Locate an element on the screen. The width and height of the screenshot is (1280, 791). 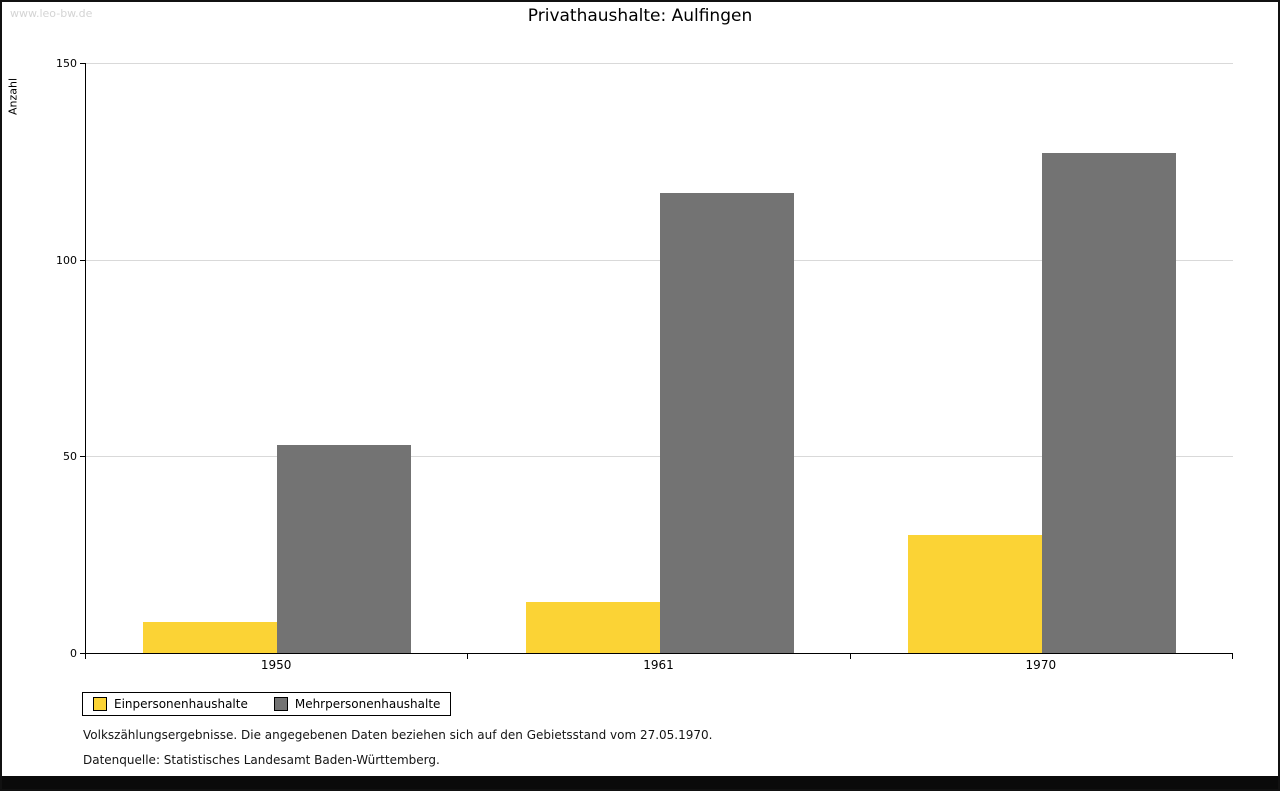
y-tick-label-50: 50 is located at coordinates (70, 457).